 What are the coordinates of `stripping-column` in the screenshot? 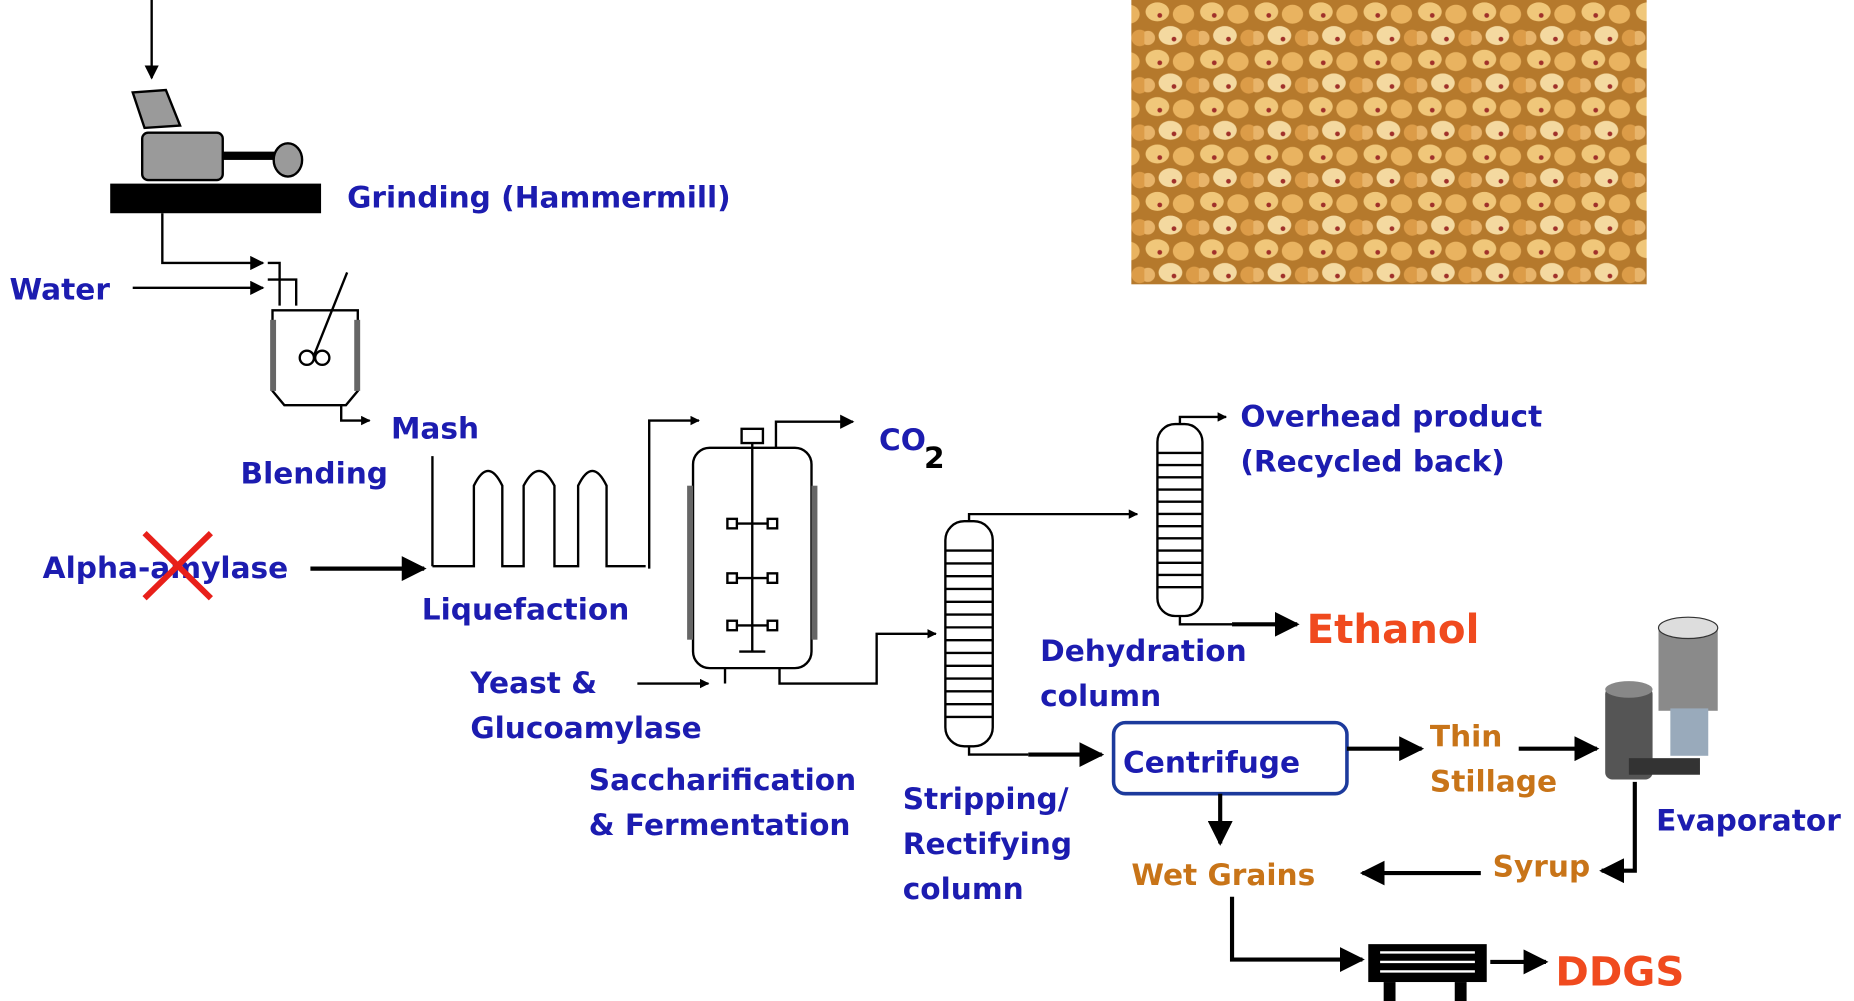 It's located at (1041, 638).